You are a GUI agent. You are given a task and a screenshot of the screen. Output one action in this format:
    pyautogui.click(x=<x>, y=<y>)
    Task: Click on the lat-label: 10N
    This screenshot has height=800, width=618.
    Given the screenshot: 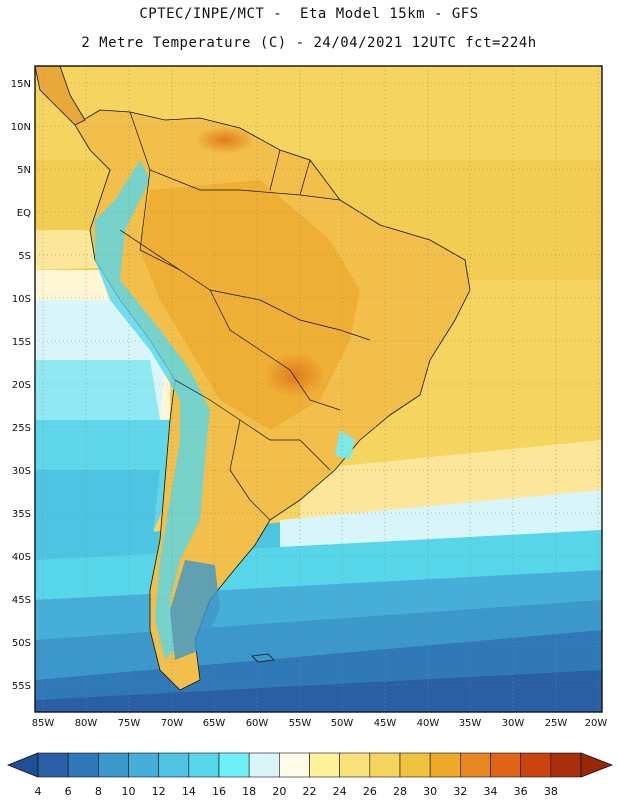 What is the action you would take?
    pyautogui.click(x=21, y=127)
    